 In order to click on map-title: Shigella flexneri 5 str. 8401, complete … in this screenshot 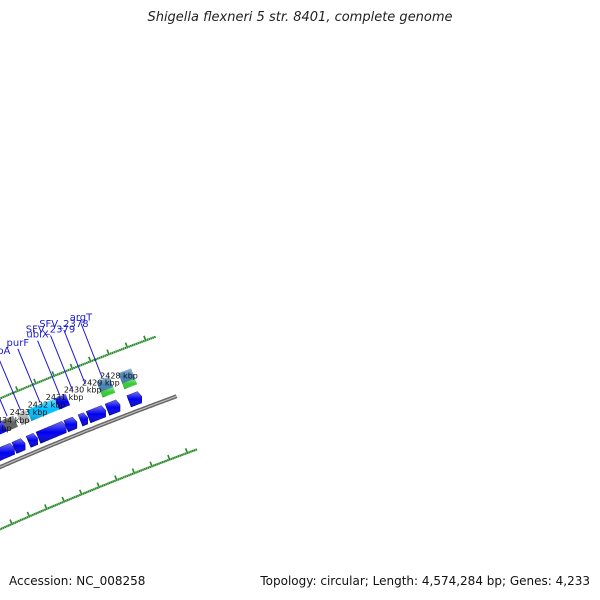, I will do `click(300, 17)`.